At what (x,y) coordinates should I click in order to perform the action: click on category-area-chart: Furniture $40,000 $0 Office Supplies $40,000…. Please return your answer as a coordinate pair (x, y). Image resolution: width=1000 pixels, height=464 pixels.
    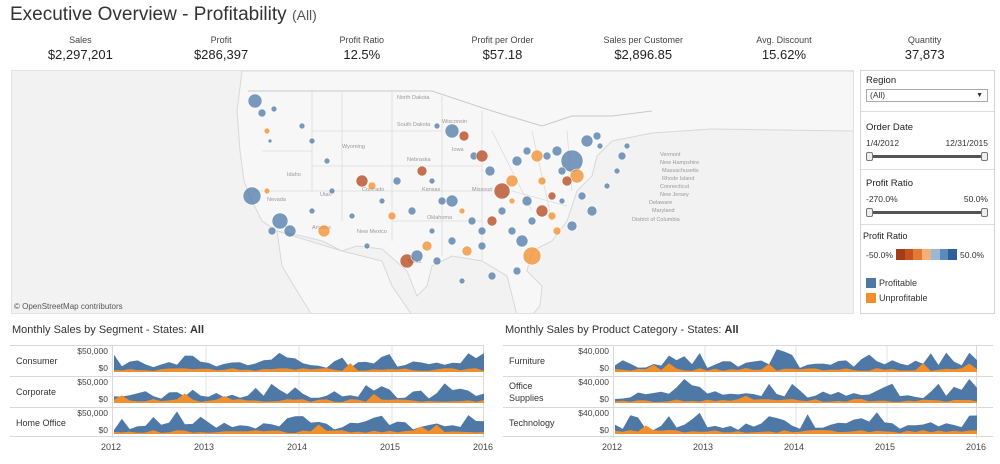
    Looking at the image, I should click on (748, 391).